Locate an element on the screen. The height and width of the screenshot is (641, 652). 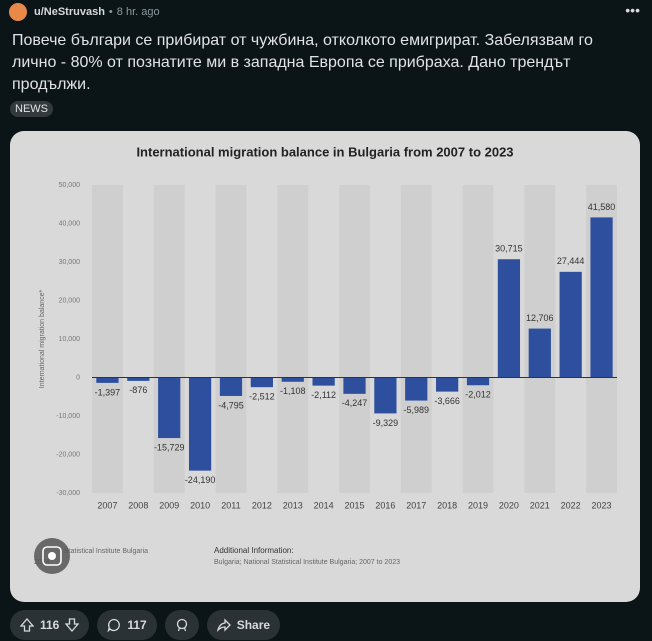
y-tick-label: 40,000 is located at coordinates (70, 223).